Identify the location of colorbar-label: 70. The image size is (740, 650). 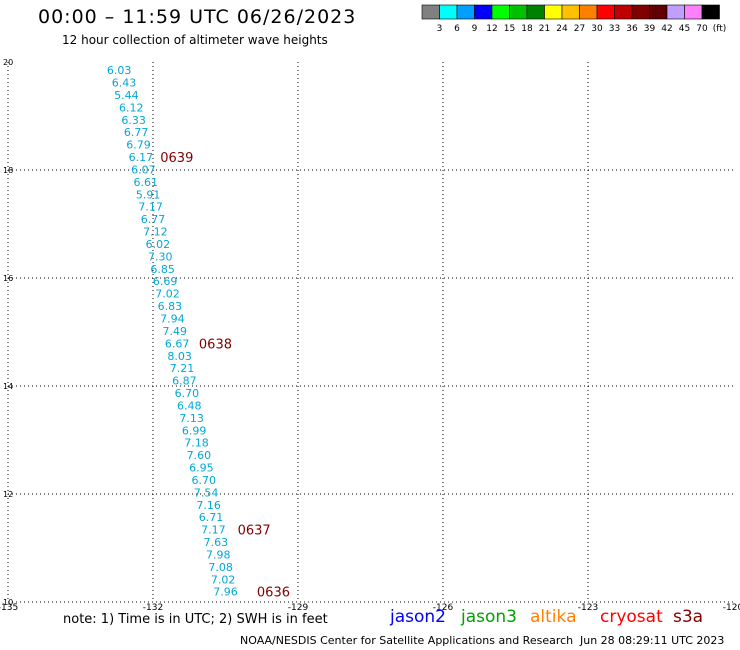
(702, 29).